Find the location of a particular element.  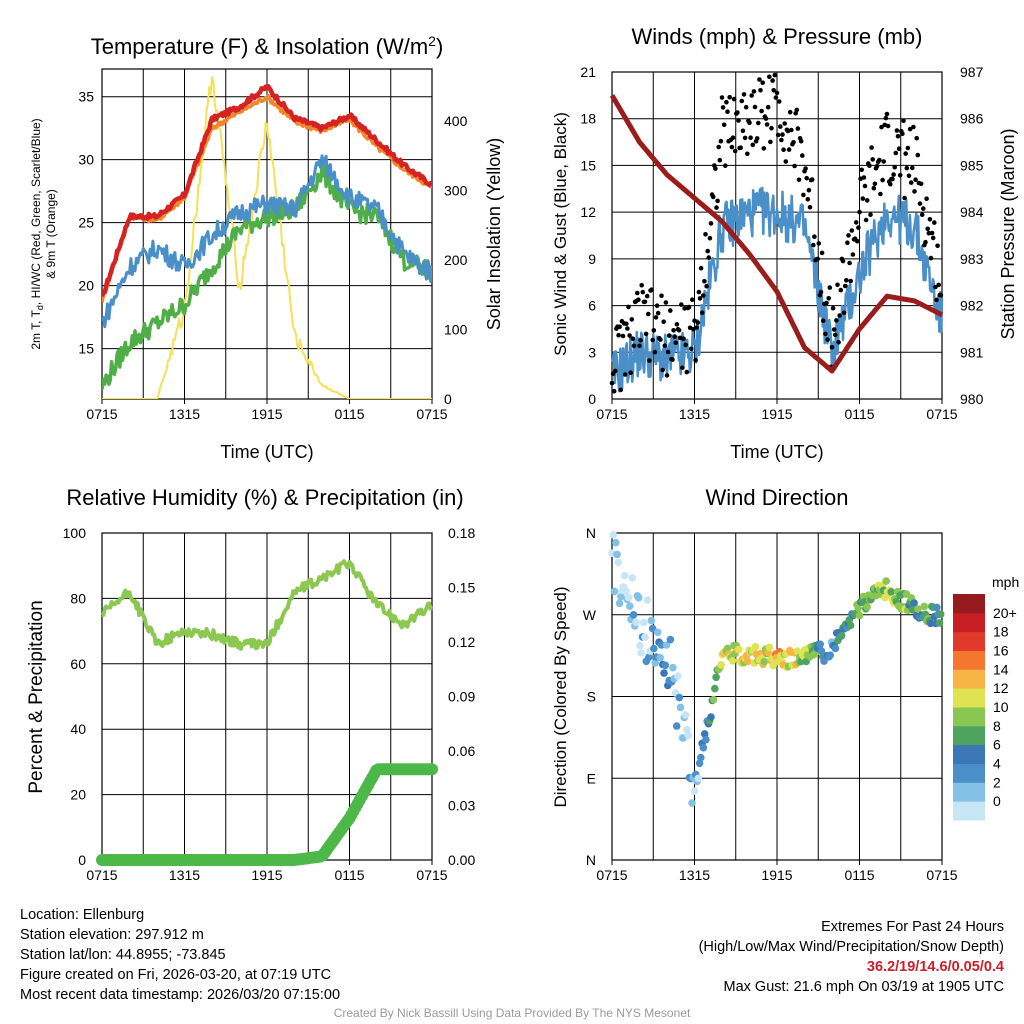

y-right-tick-label: 400 is located at coordinates (456, 121).